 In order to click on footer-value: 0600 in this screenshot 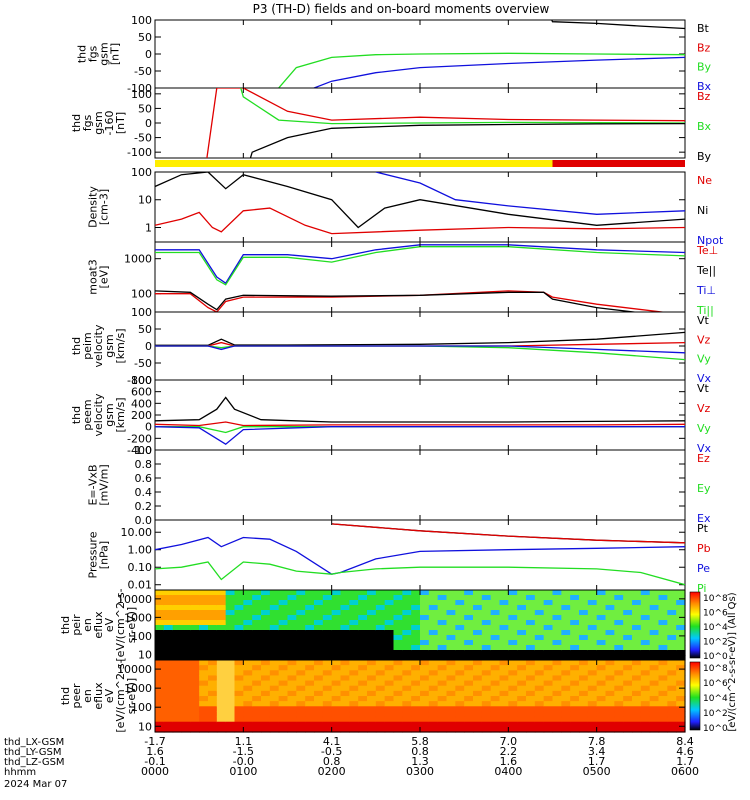, I will do `click(685, 771)`.